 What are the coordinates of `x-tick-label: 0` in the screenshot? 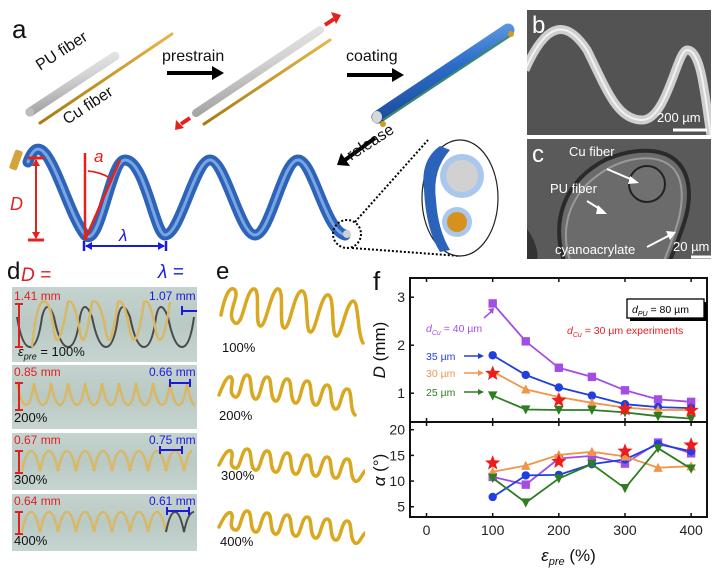 It's located at (427, 530).